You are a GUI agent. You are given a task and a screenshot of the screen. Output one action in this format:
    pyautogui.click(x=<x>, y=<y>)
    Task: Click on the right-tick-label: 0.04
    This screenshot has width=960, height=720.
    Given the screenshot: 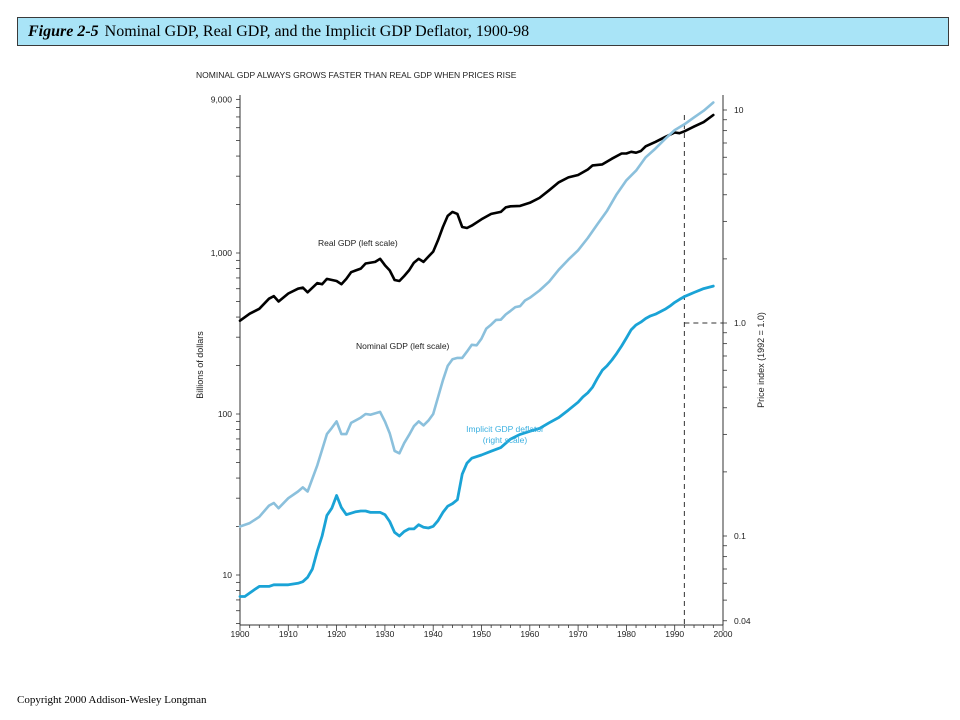 What is the action you would take?
    pyautogui.click(x=742, y=621)
    